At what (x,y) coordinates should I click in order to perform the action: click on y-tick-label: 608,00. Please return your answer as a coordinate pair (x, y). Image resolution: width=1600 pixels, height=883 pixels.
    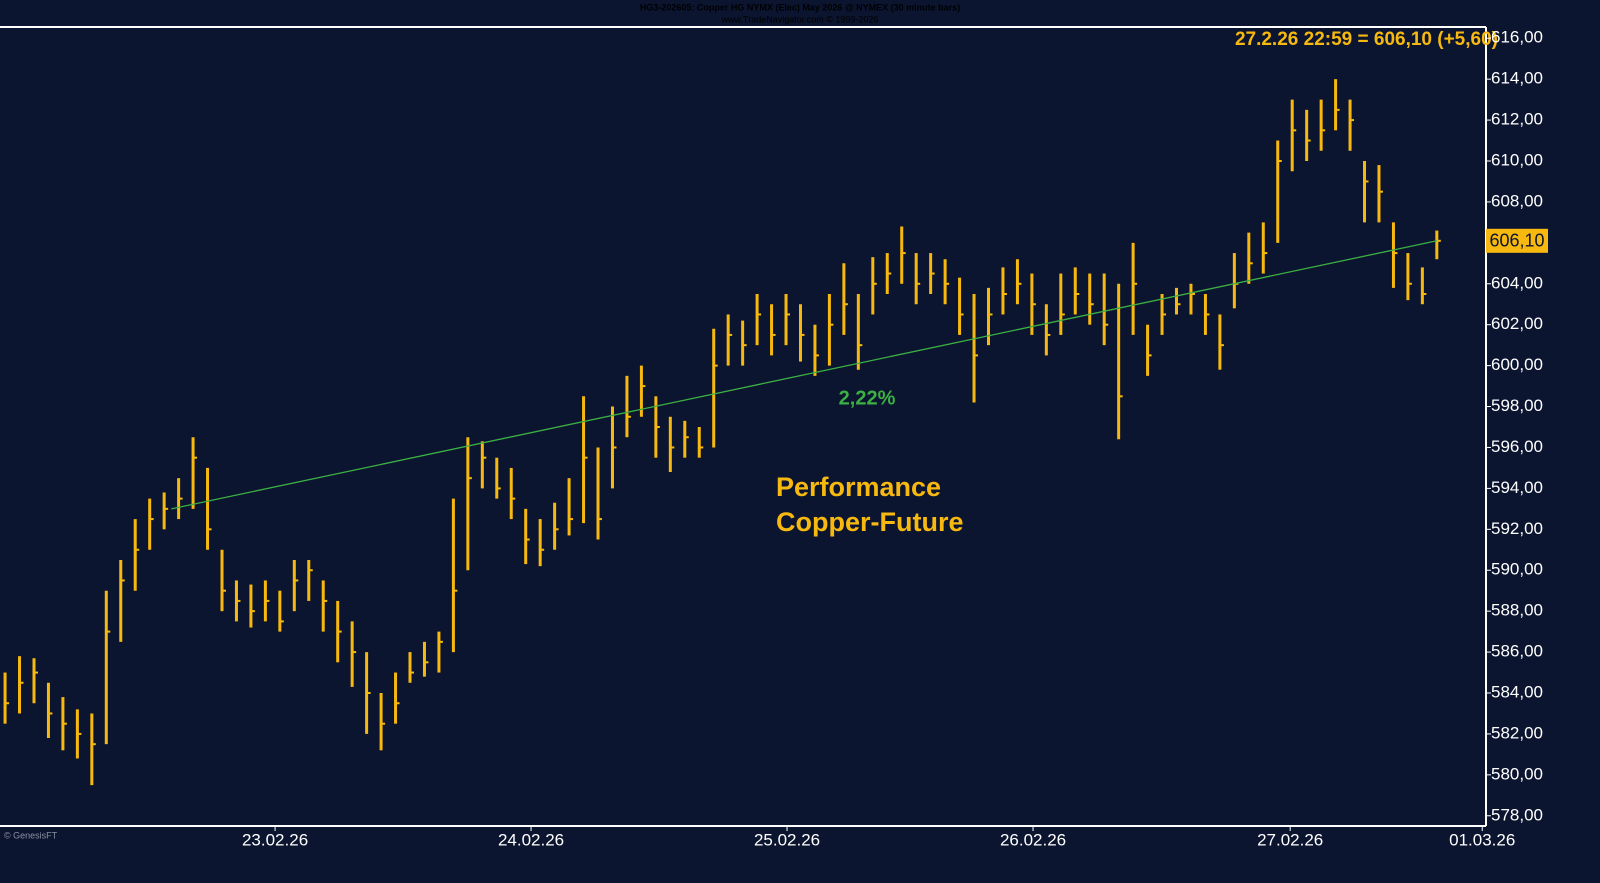
    Looking at the image, I should click on (1517, 200).